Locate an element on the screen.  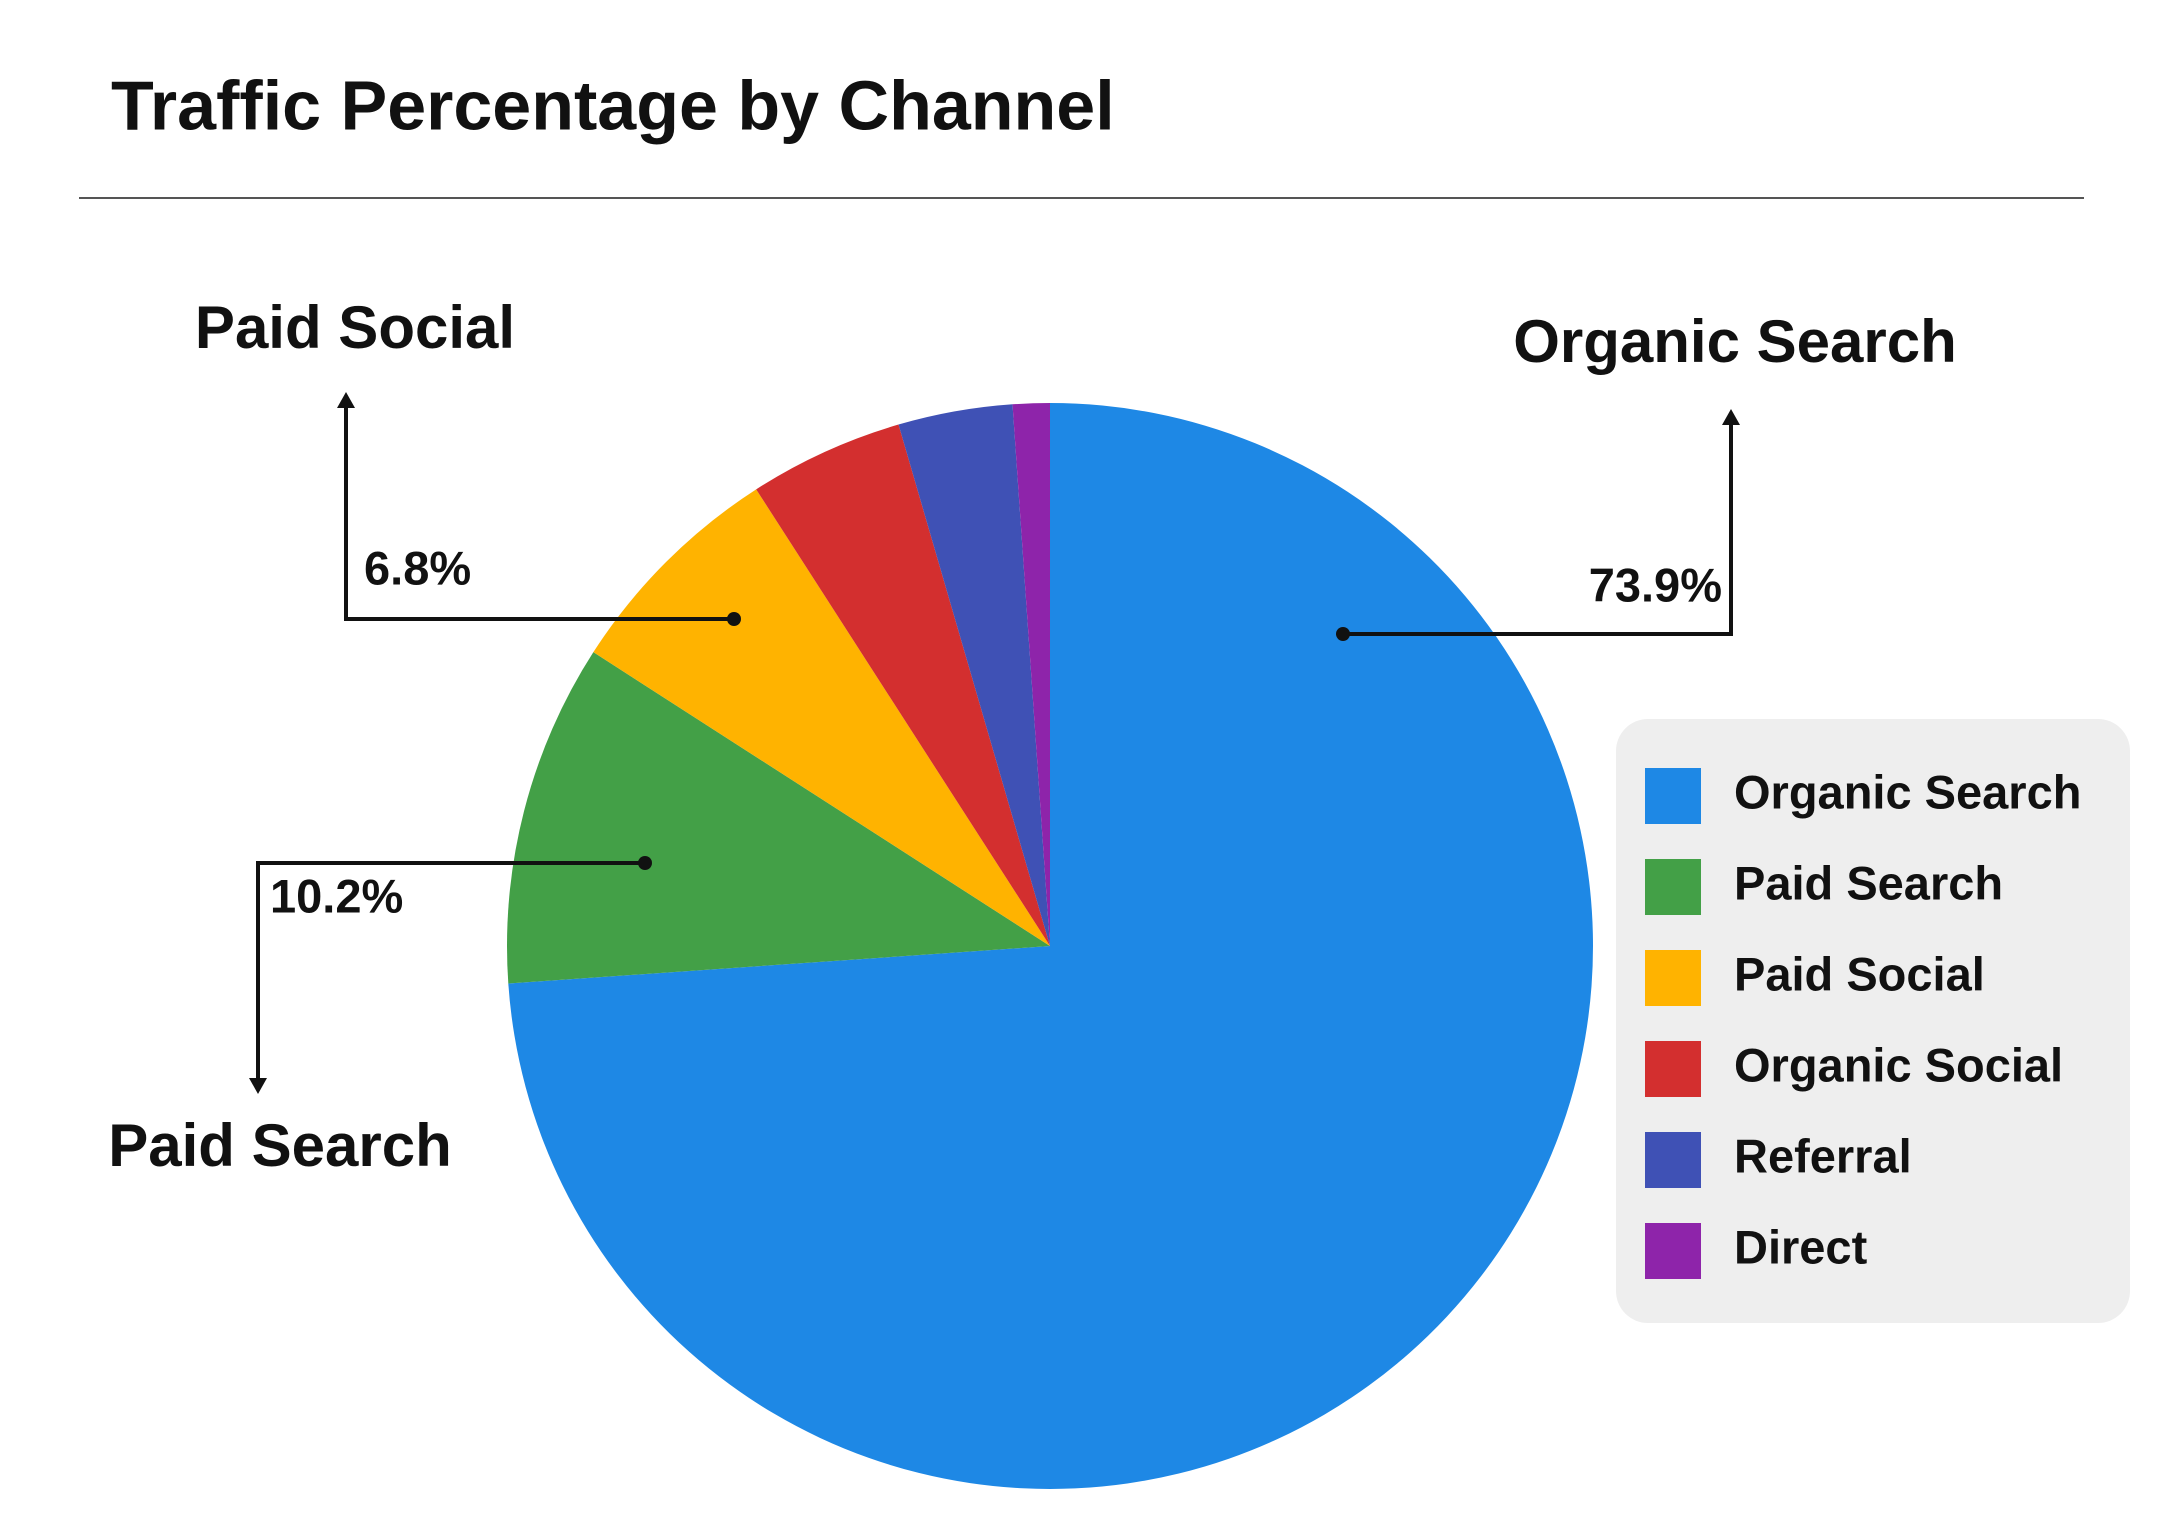
callout-category: Paid Search is located at coordinates (280, 1145).